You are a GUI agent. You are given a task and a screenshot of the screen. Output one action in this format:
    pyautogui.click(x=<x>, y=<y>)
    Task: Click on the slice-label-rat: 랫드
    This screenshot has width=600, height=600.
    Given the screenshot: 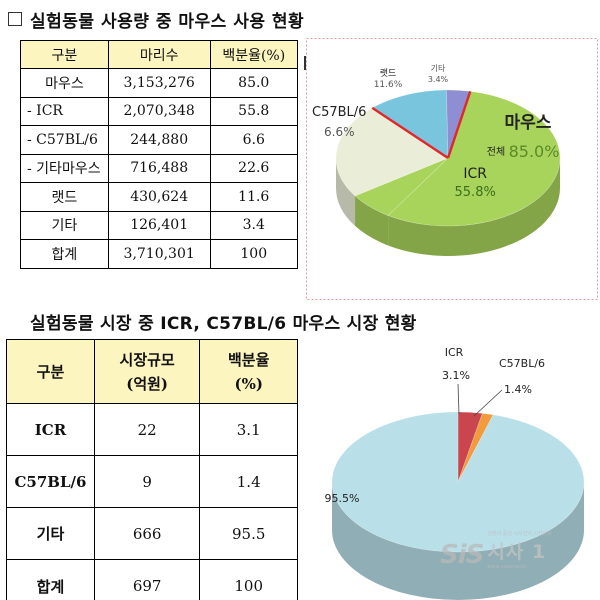 What is the action you would take?
    pyautogui.click(x=388, y=73)
    